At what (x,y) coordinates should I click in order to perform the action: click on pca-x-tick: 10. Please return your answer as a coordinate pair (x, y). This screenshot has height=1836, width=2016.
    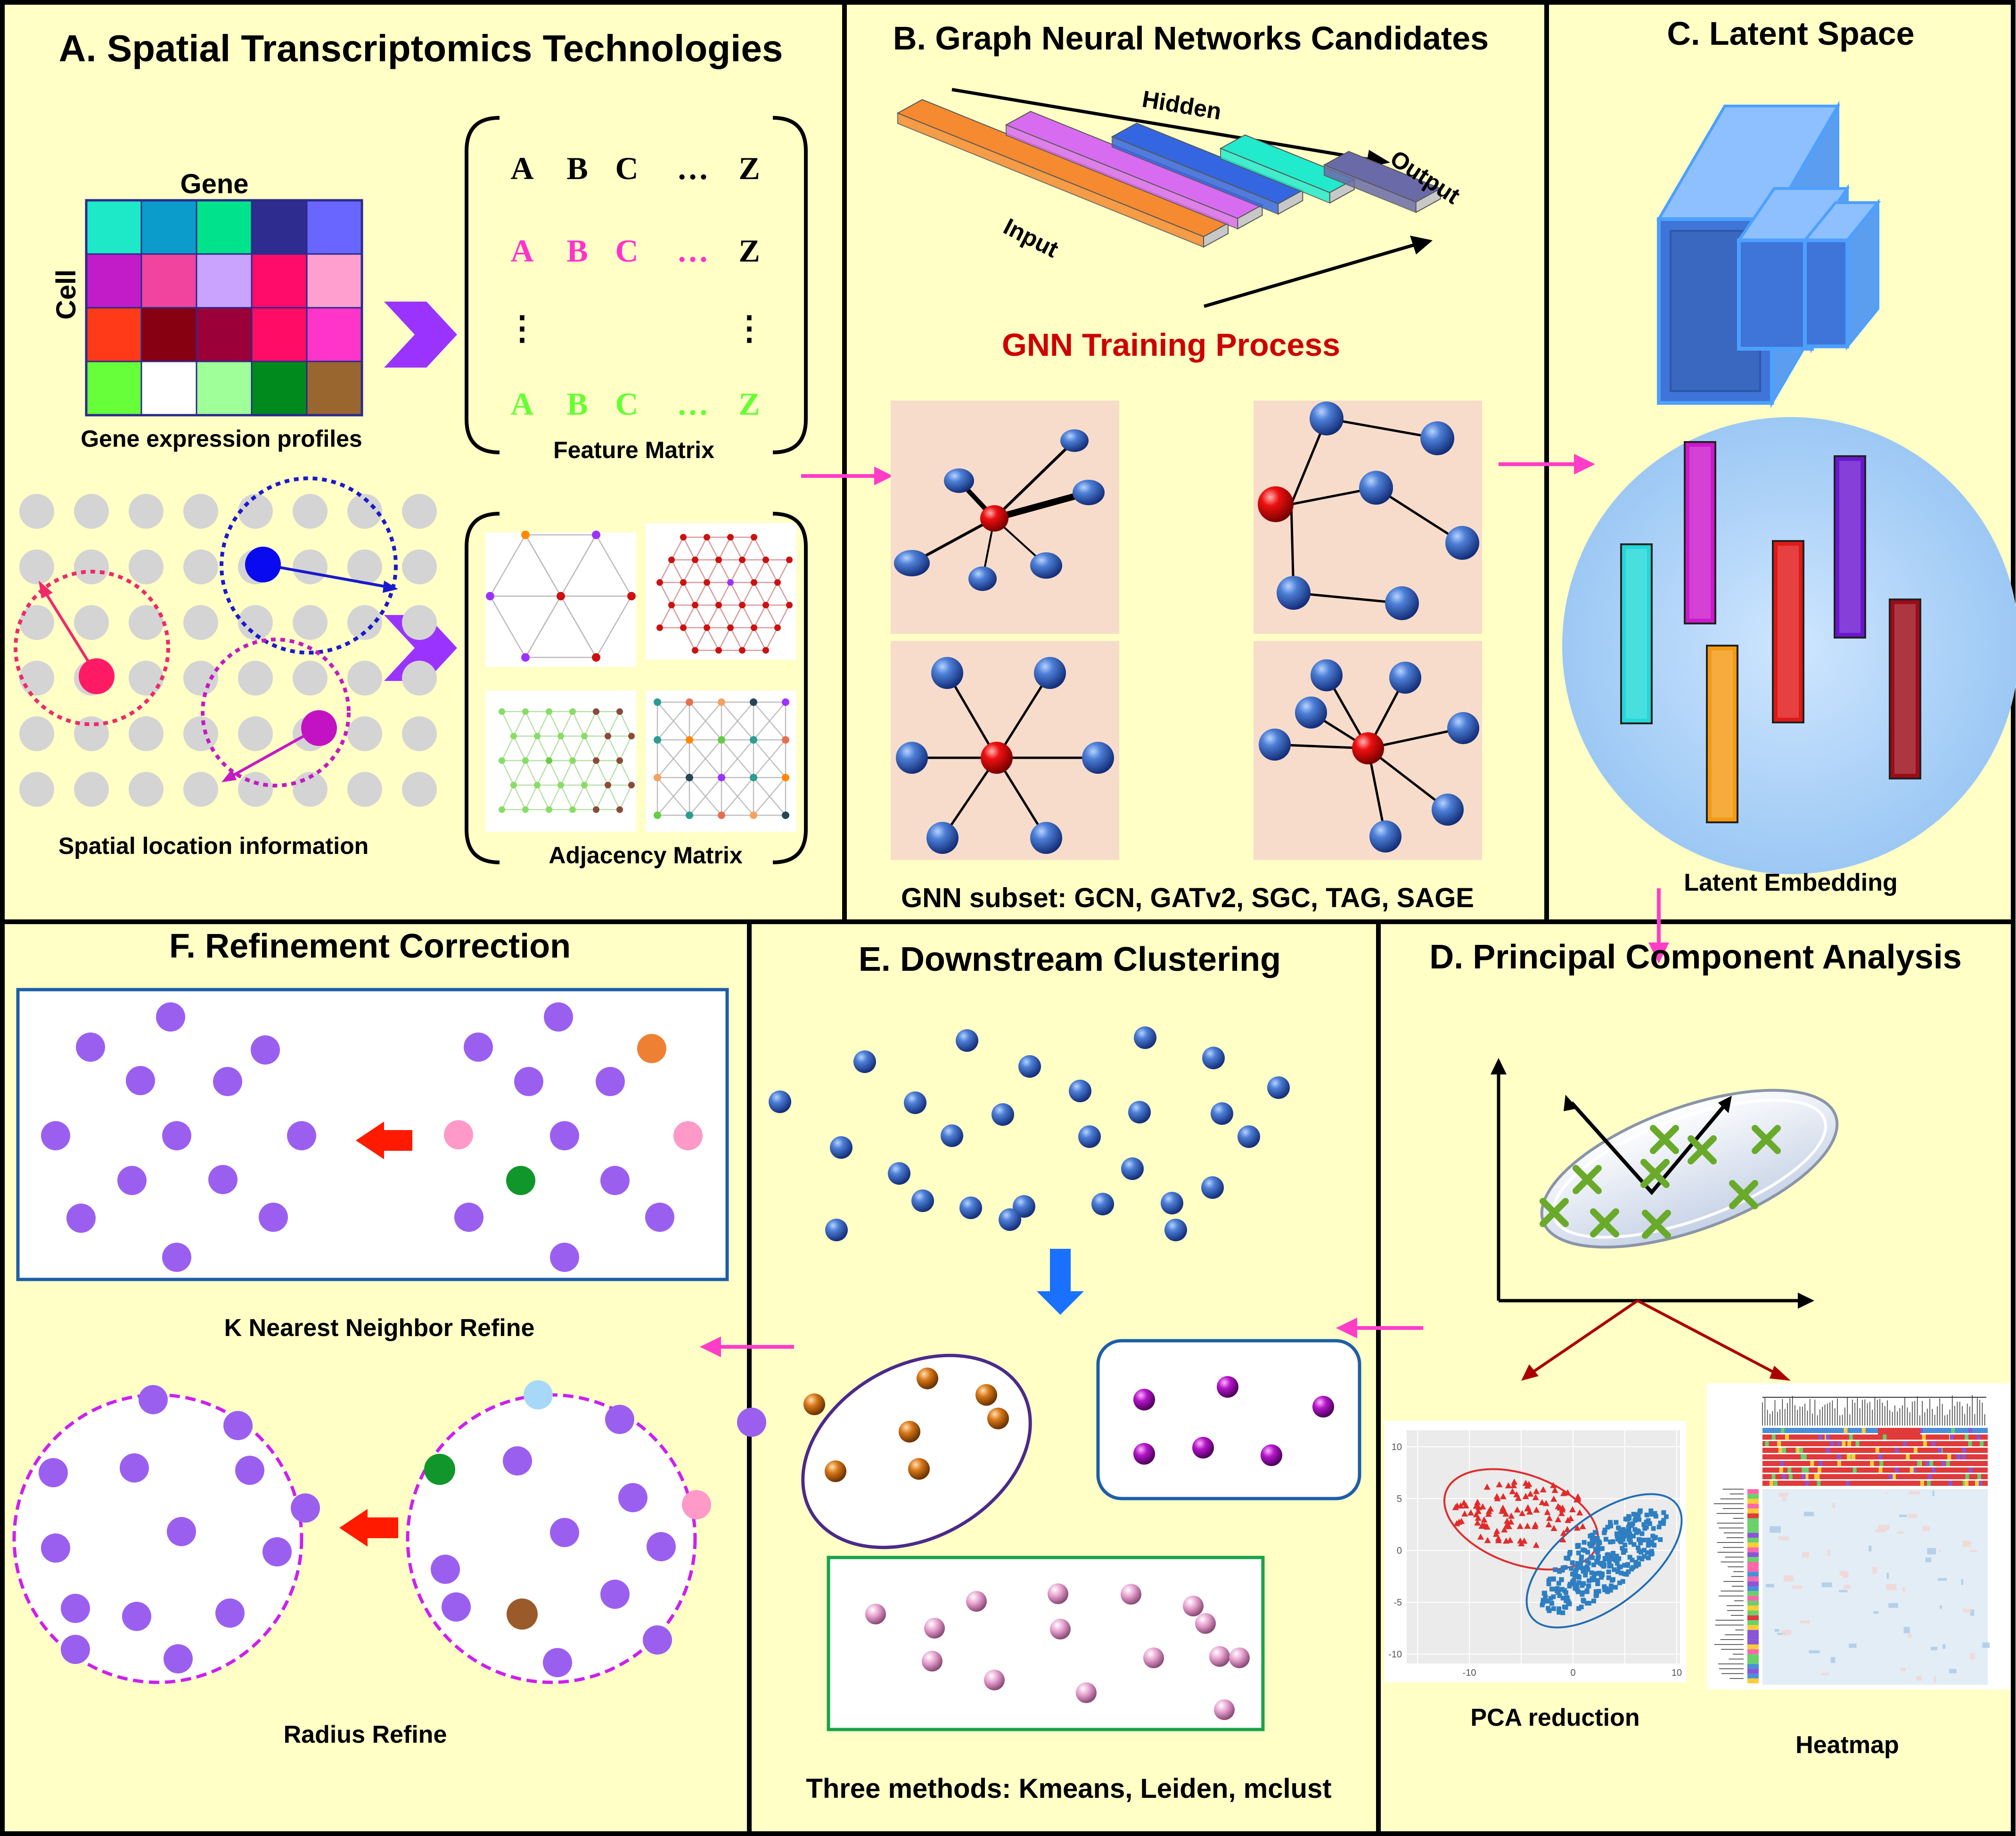
    Looking at the image, I should click on (1677, 1673).